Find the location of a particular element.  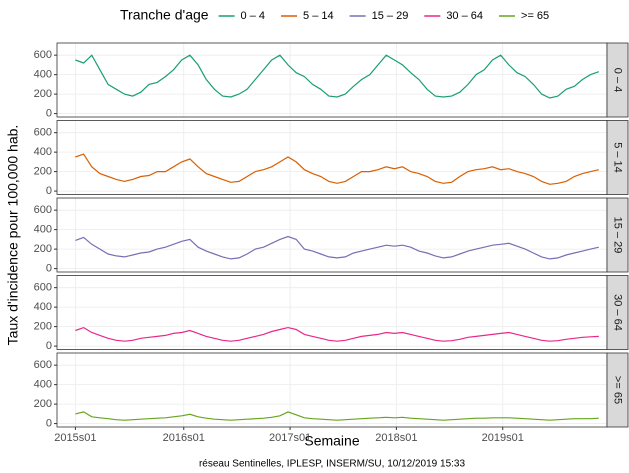

x-axis-label: Semaine is located at coordinates (331, 441).